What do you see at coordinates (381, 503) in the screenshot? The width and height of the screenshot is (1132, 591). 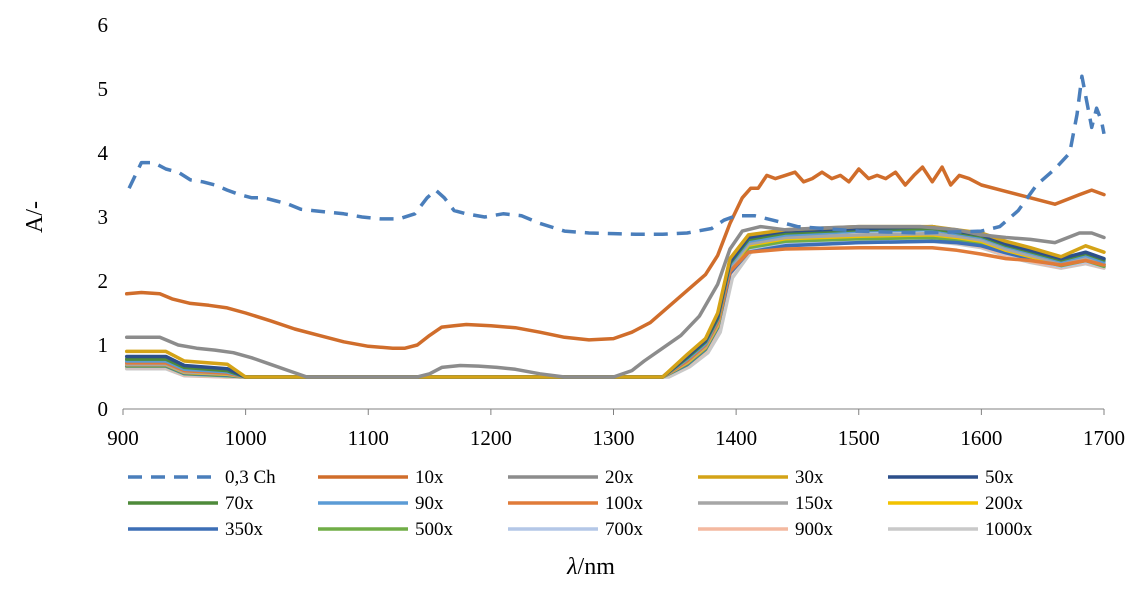 I see `legend-item: 90x` at bounding box center [381, 503].